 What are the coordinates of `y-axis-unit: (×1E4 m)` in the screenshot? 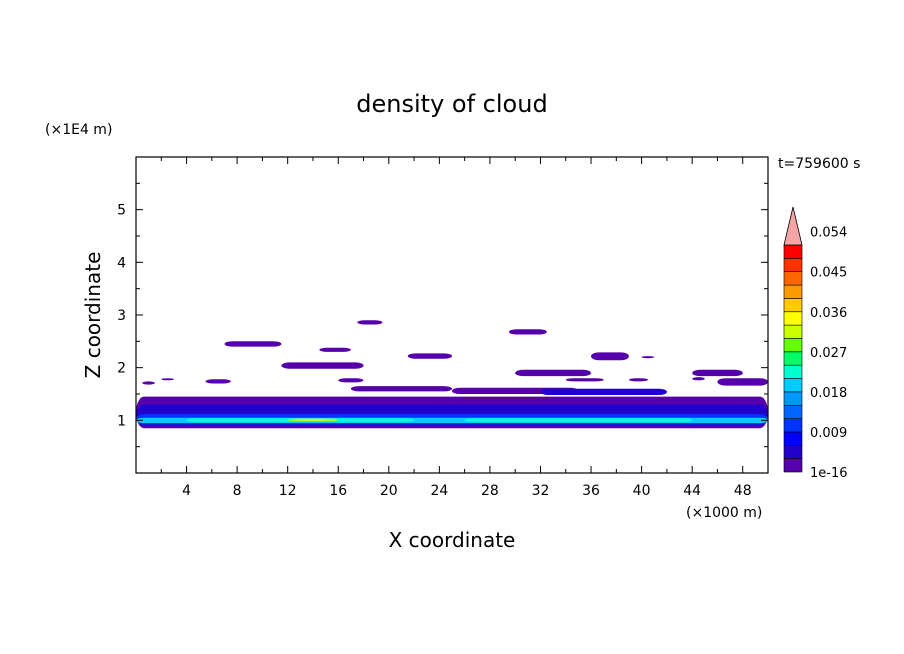 It's located at (78, 130).